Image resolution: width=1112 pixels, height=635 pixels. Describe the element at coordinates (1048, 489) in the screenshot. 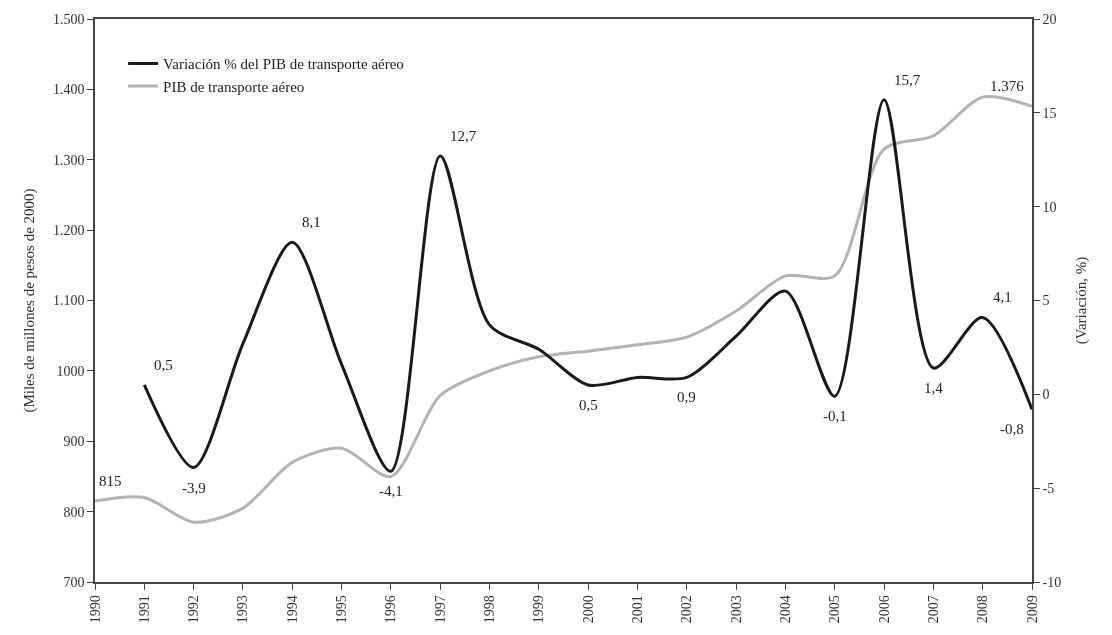

I see `y2-tick-label: -5` at that location.